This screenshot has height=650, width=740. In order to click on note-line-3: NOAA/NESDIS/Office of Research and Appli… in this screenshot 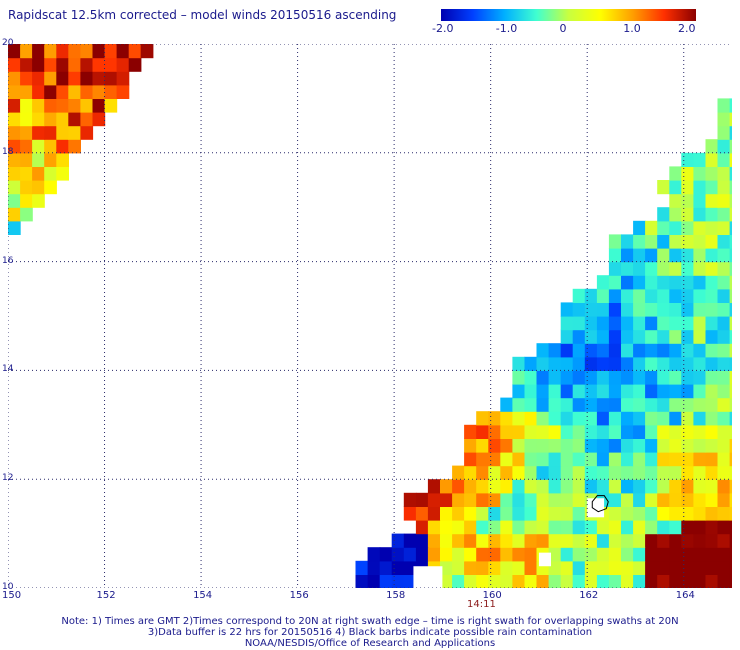, I will do `click(370, 643)`.